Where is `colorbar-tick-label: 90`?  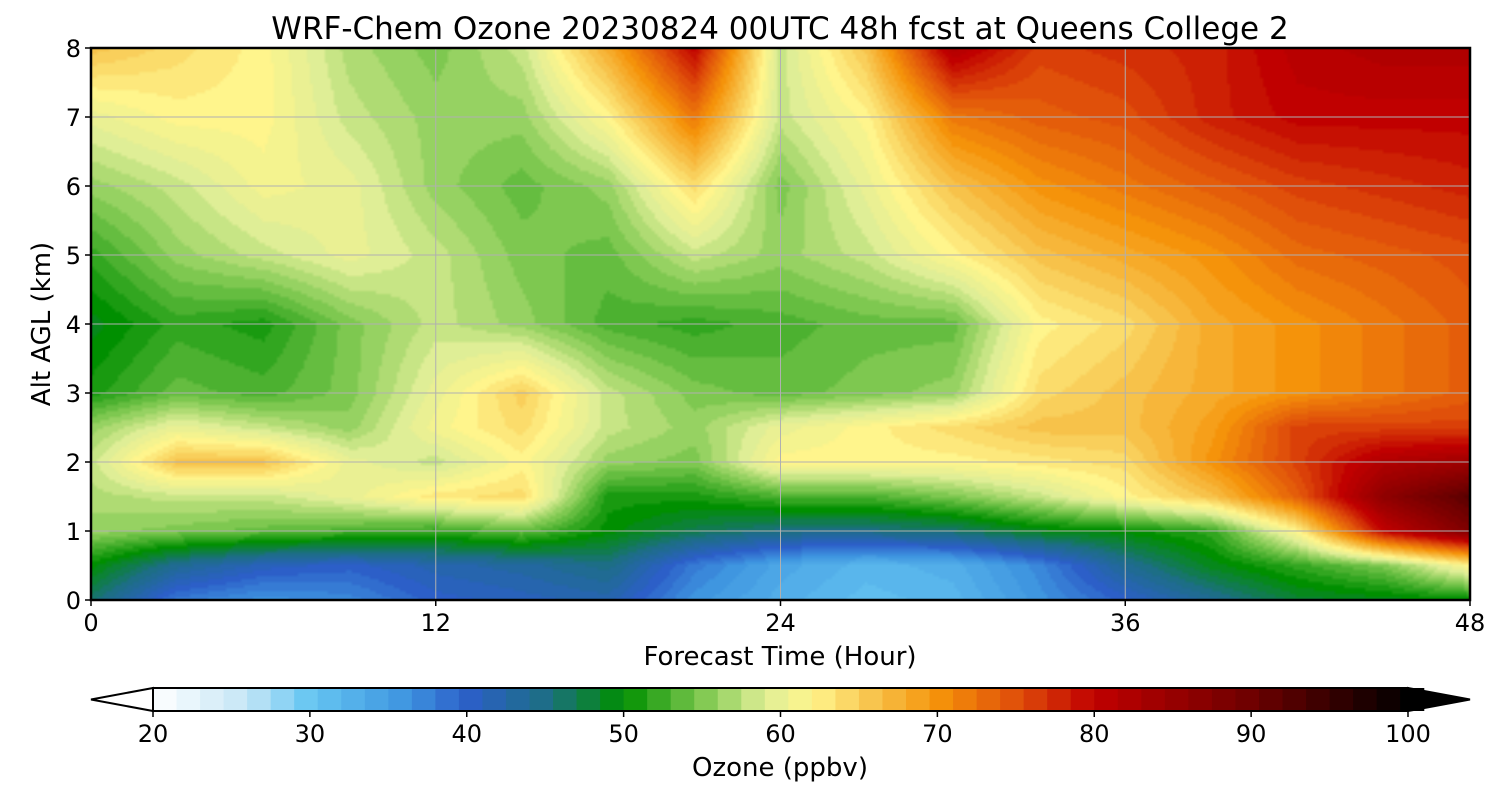
colorbar-tick-label: 90 is located at coordinates (1251, 734).